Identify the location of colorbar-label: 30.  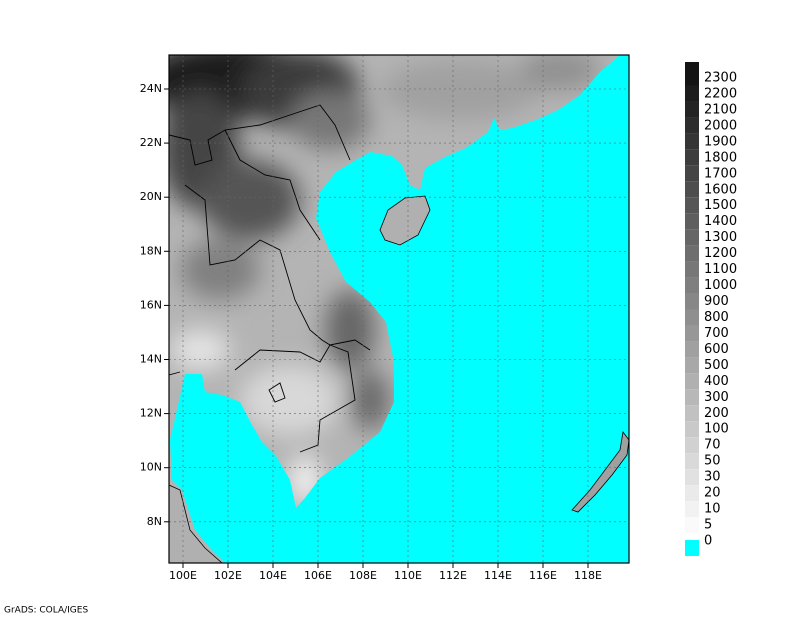
(712, 477).